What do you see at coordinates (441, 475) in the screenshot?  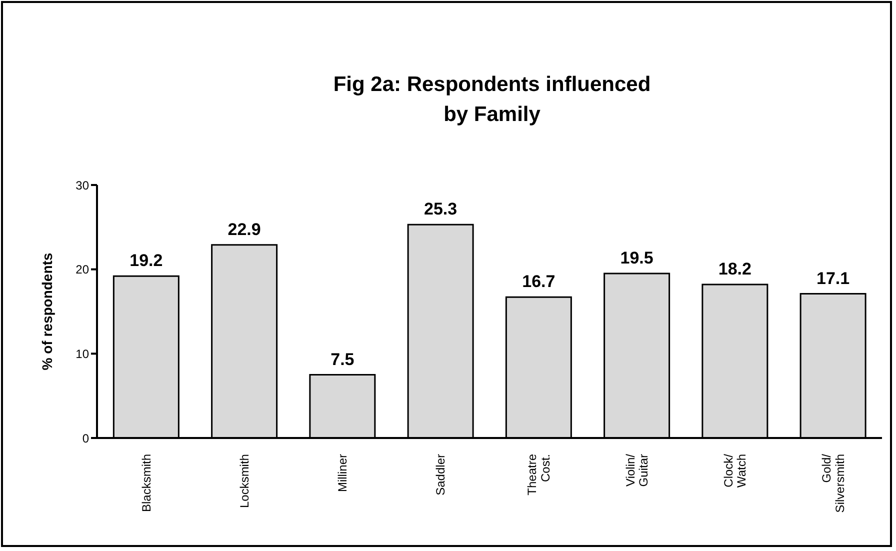 I see `x-tick-label: Saddler` at bounding box center [441, 475].